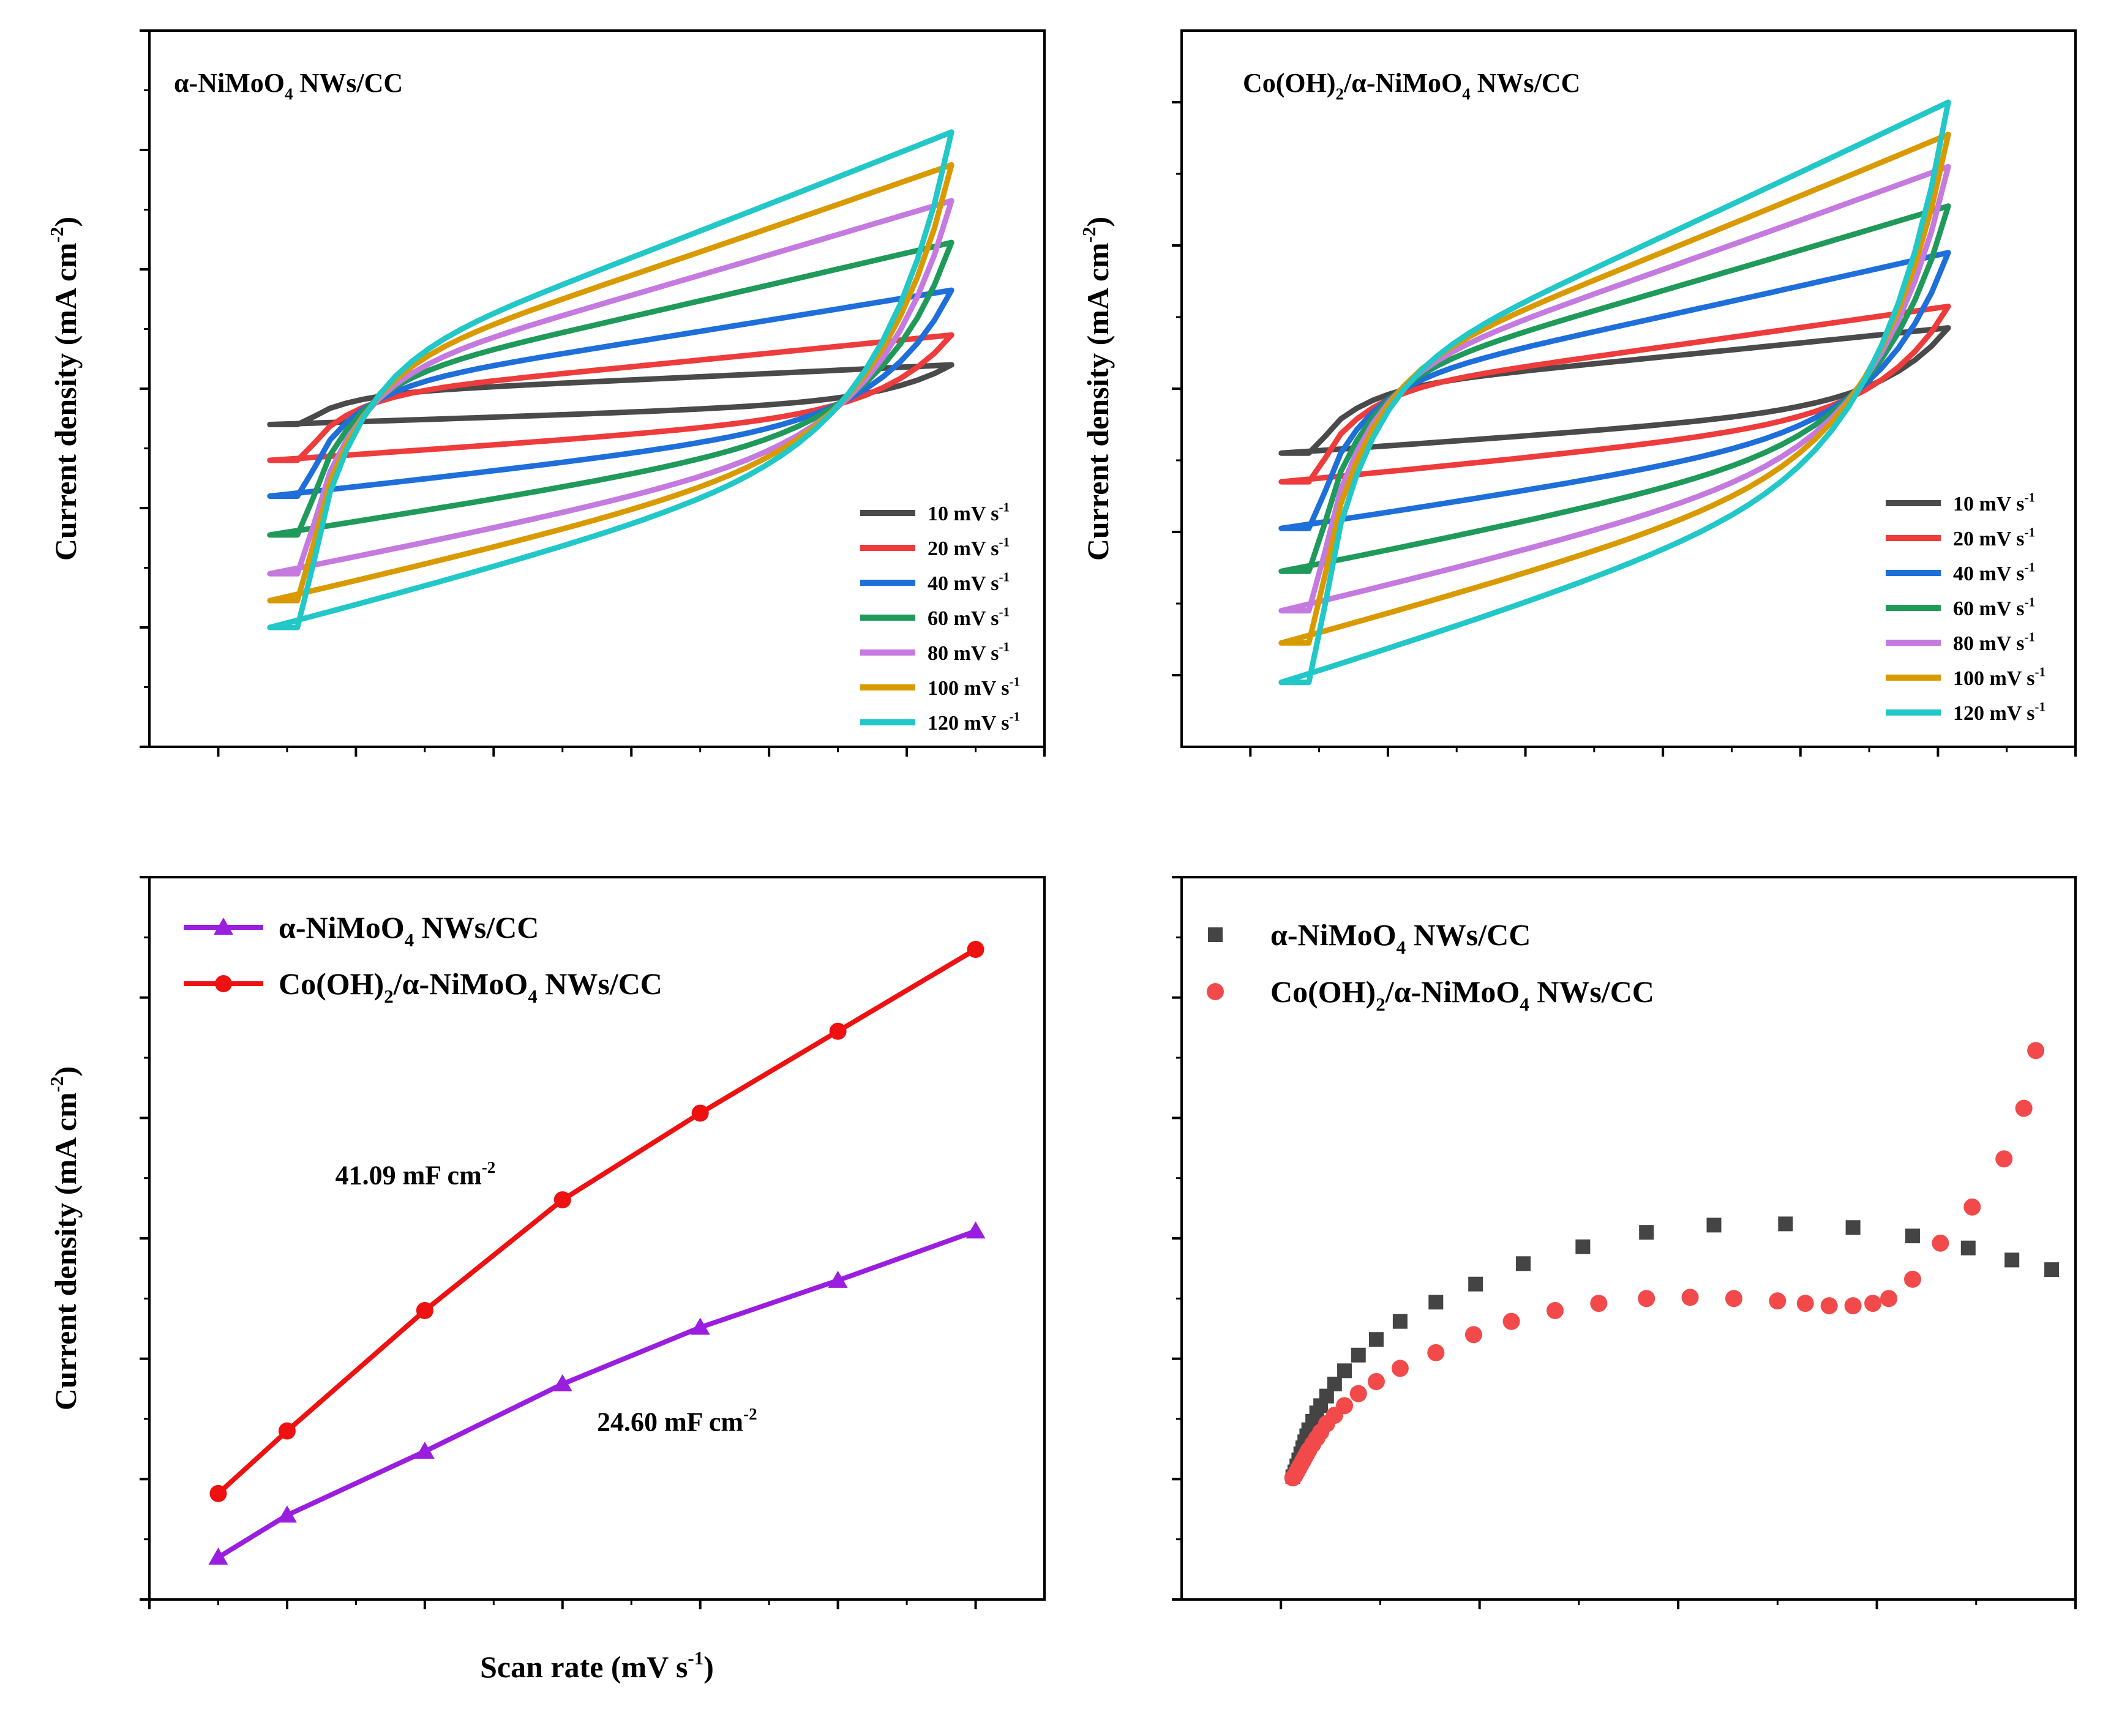 This screenshot has height=1736, width=2111. I want to click on y-axis-label-part: Current density (mA cm, so click(65, 401).